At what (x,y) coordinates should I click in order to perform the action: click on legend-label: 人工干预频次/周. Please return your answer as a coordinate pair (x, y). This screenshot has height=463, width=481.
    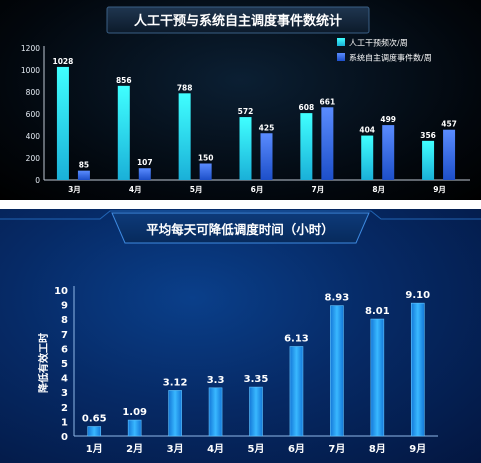
    Looking at the image, I should click on (378, 43).